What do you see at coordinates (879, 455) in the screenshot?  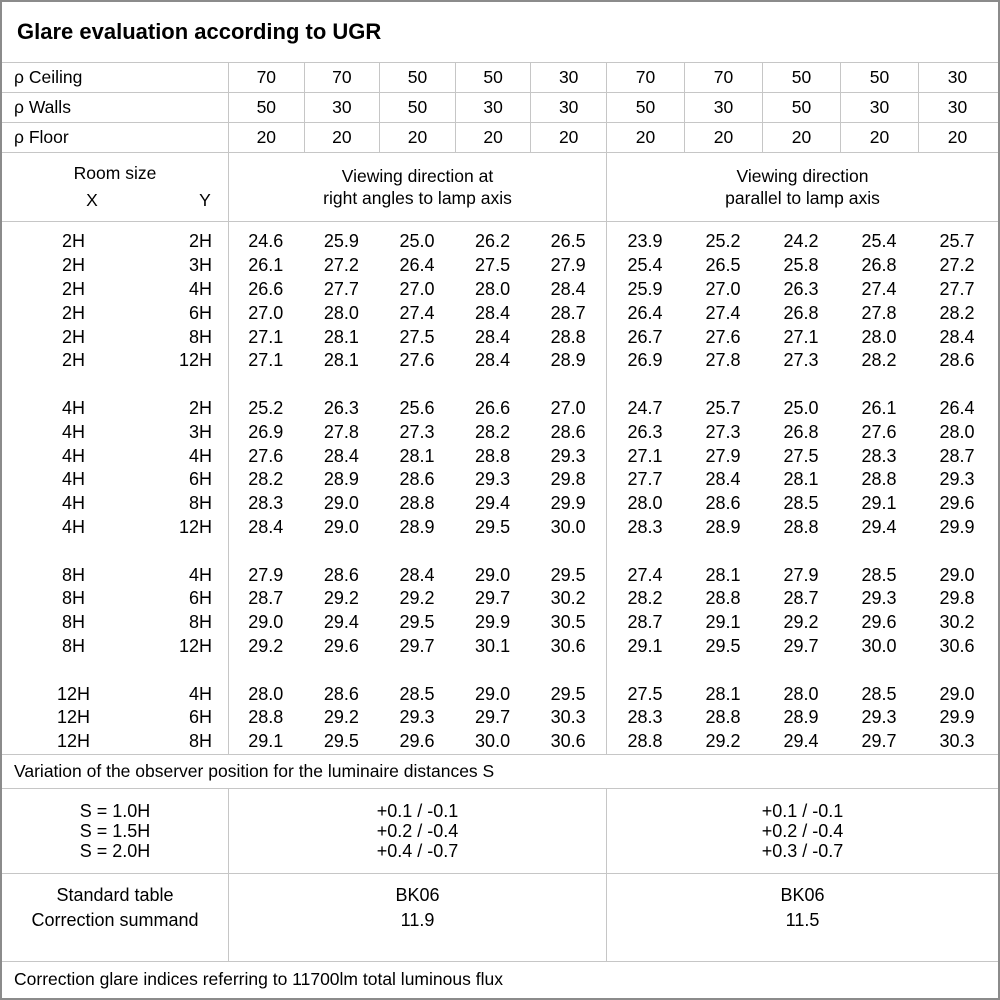 I see `ugr-value: 28.3` at bounding box center [879, 455].